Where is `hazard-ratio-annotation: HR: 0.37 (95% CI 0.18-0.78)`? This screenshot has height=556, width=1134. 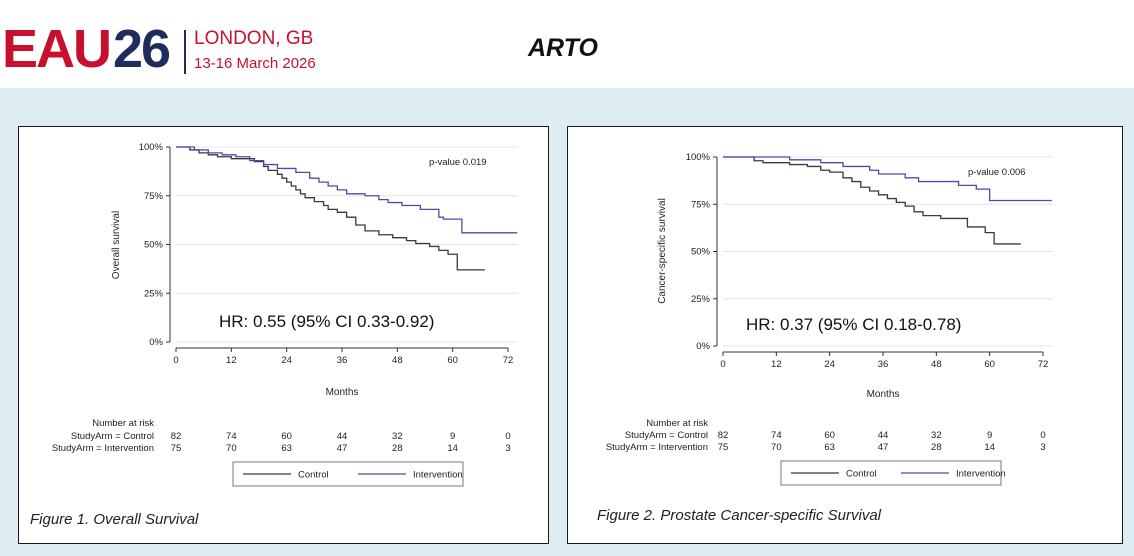 hazard-ratio-annotation: HR: 0.37 (95% CI 0.18-0.78) is located at coordinates (853, 324).